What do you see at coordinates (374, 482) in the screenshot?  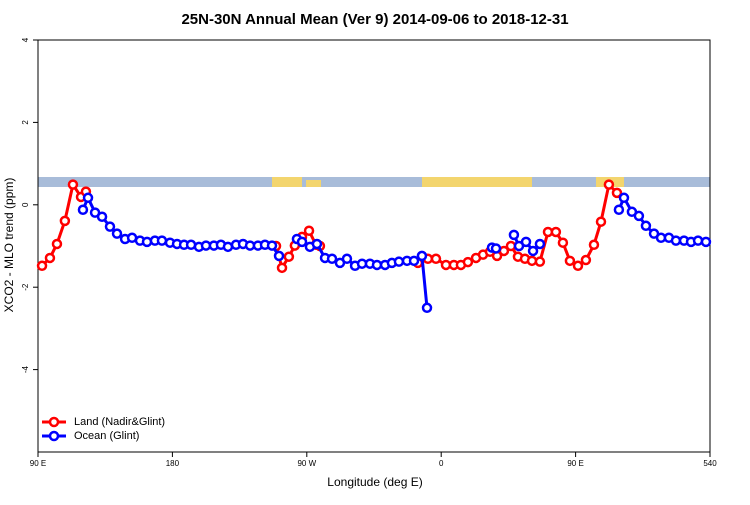 I see `x-axis-label: Longitude (deg E)` at bounding box center [374, 482].